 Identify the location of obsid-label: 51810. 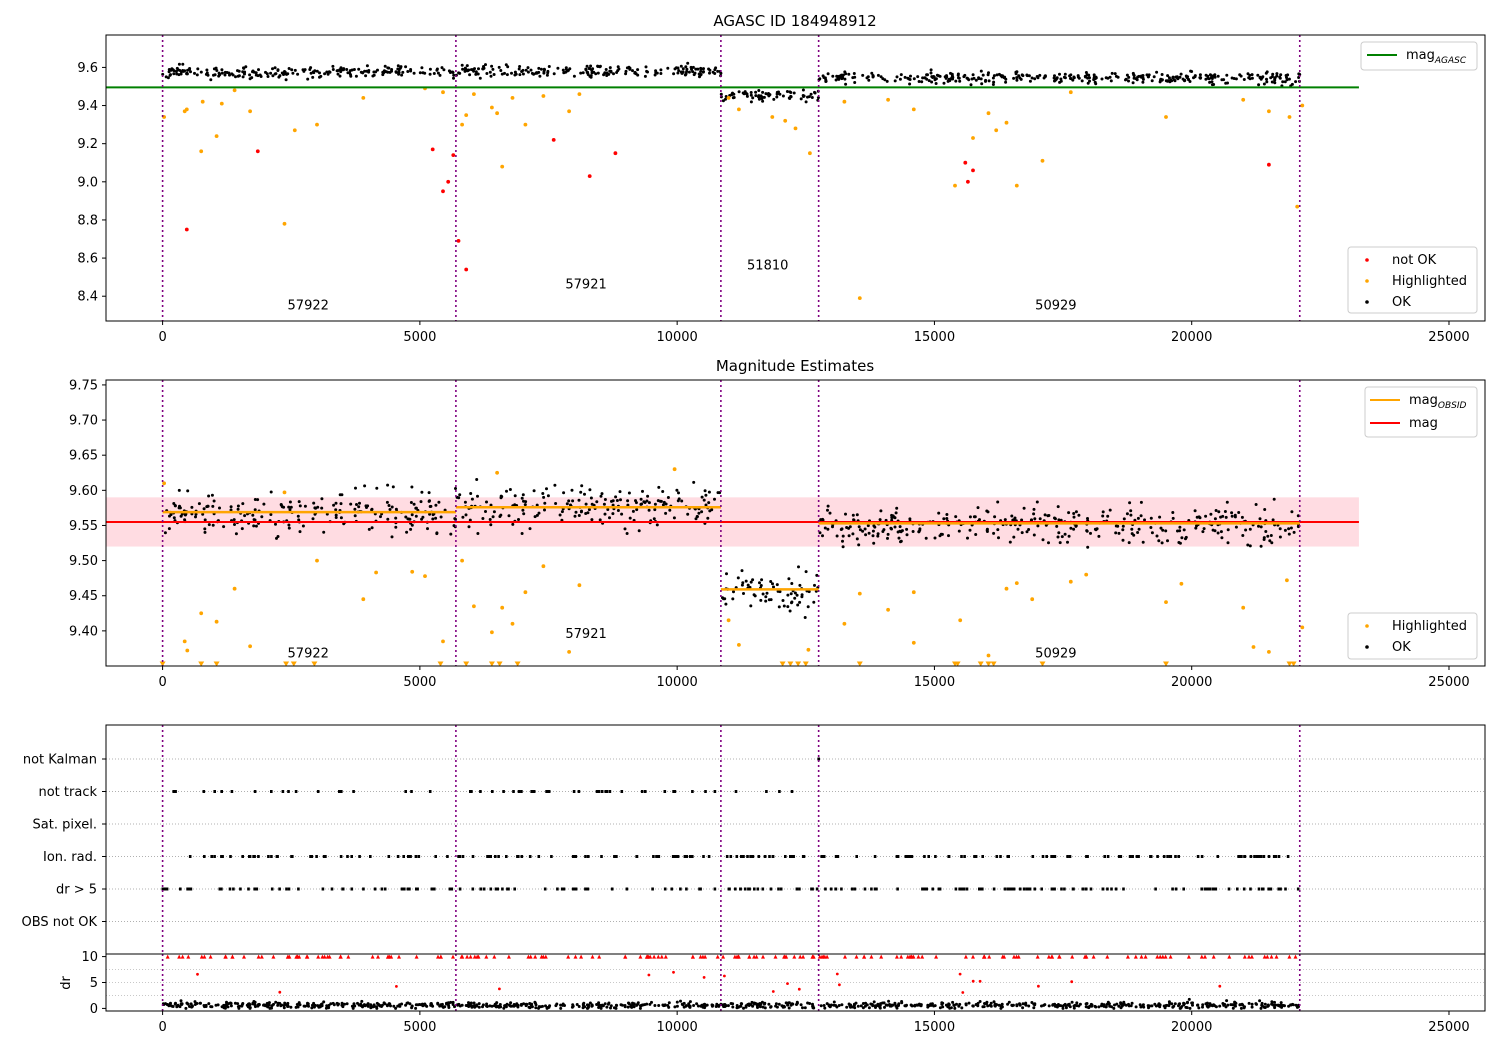
(767, 266).